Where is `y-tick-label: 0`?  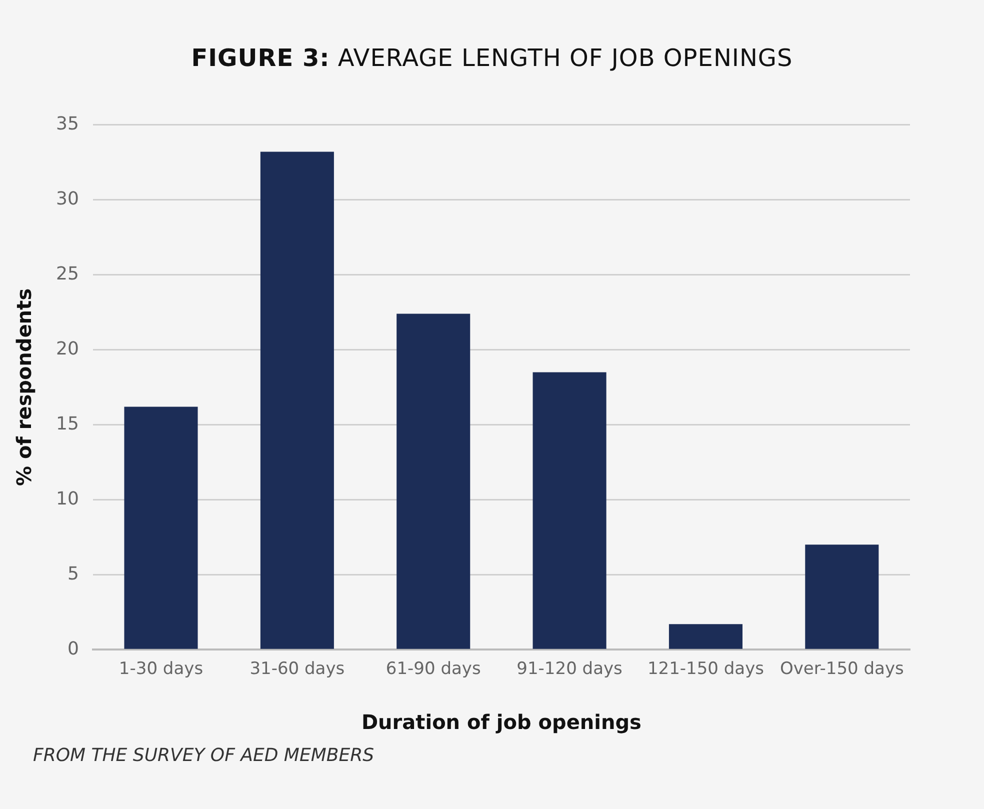 y-tick-label: 0 is located at coordinates (73, 649).